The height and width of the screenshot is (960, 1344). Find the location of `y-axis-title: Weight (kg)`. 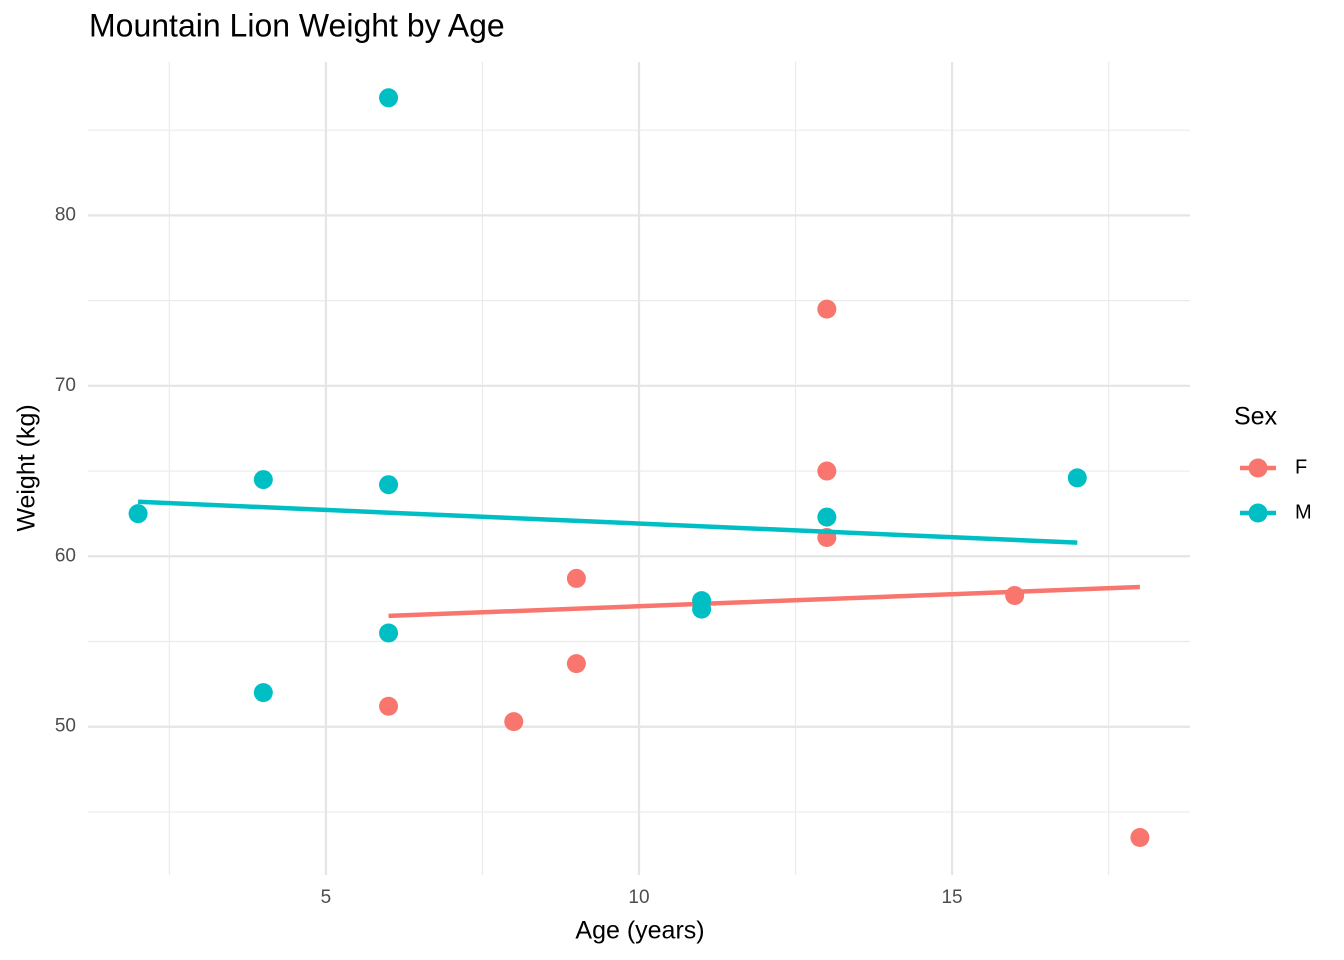

y-axis-title: Weight (kg) is located at coordinates (27, 467).